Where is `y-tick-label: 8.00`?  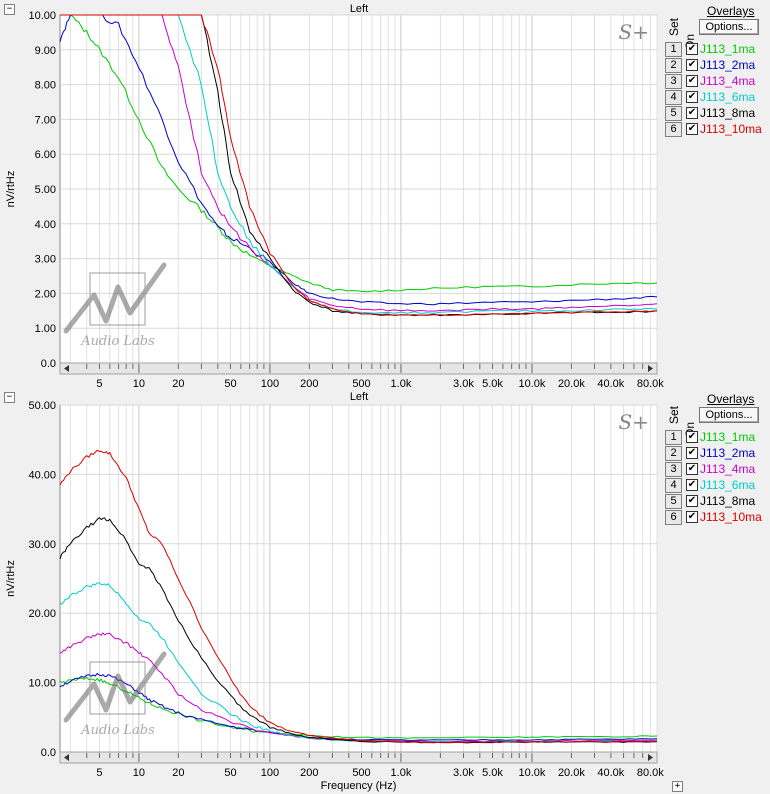 y-tick-label: 8.00 is located at coordinates (45, 86).